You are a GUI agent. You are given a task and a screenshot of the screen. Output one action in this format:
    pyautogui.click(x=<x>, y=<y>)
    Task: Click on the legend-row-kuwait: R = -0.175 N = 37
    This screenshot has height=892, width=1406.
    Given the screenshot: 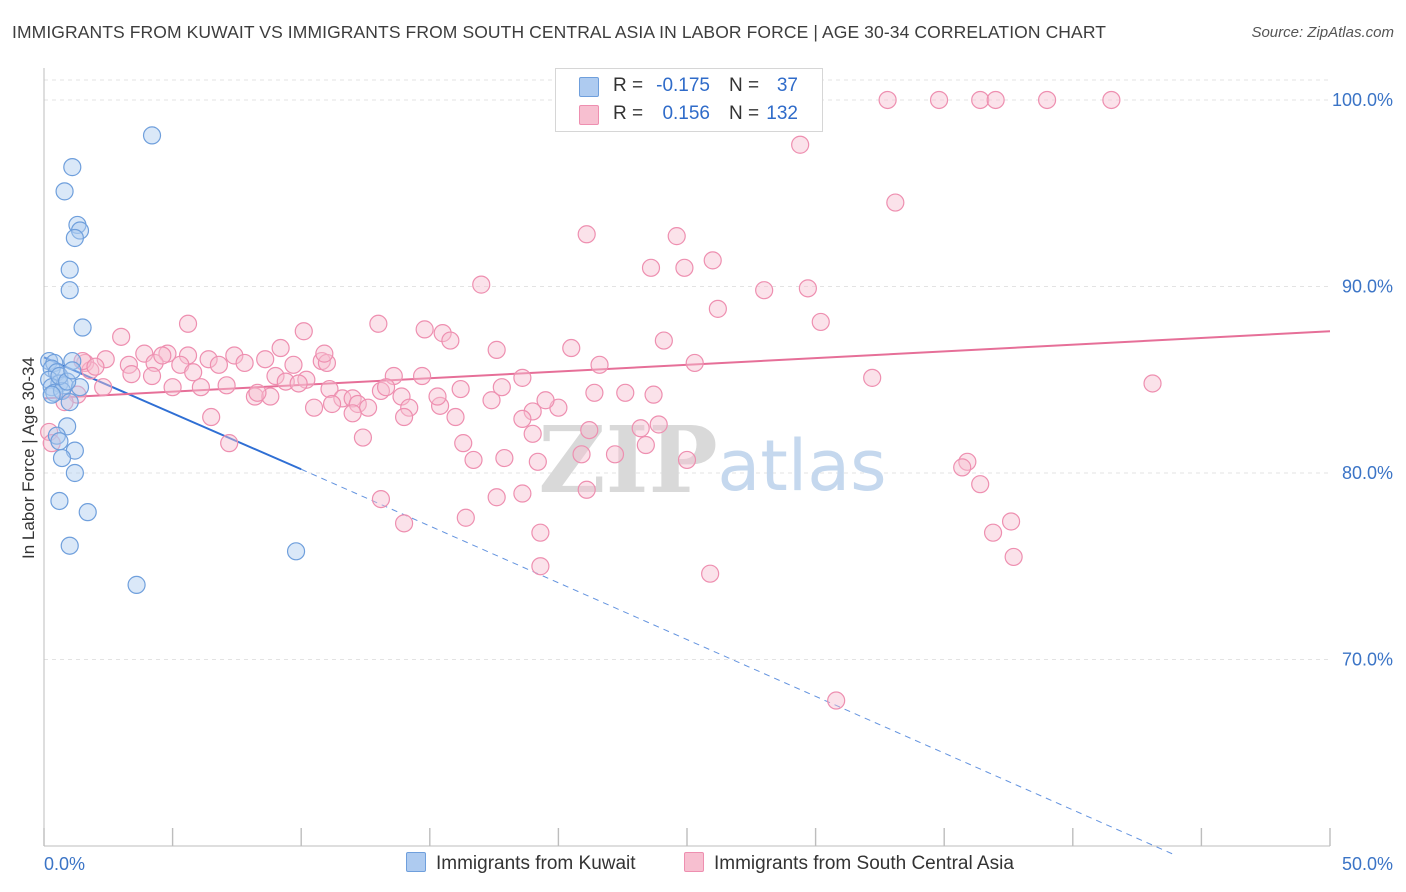 What is the action you would take?
    pyautogui.click(x=689, y=87)
    